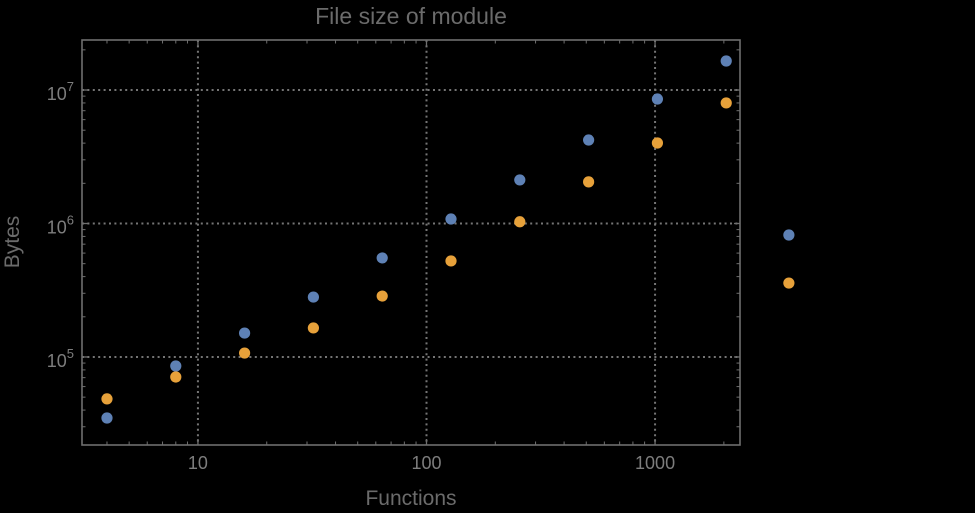 The image size is (975, 513). Describe the element at coordinates (655, 463) in the screenshot. I see `x-tick-label: 1000` at that location.